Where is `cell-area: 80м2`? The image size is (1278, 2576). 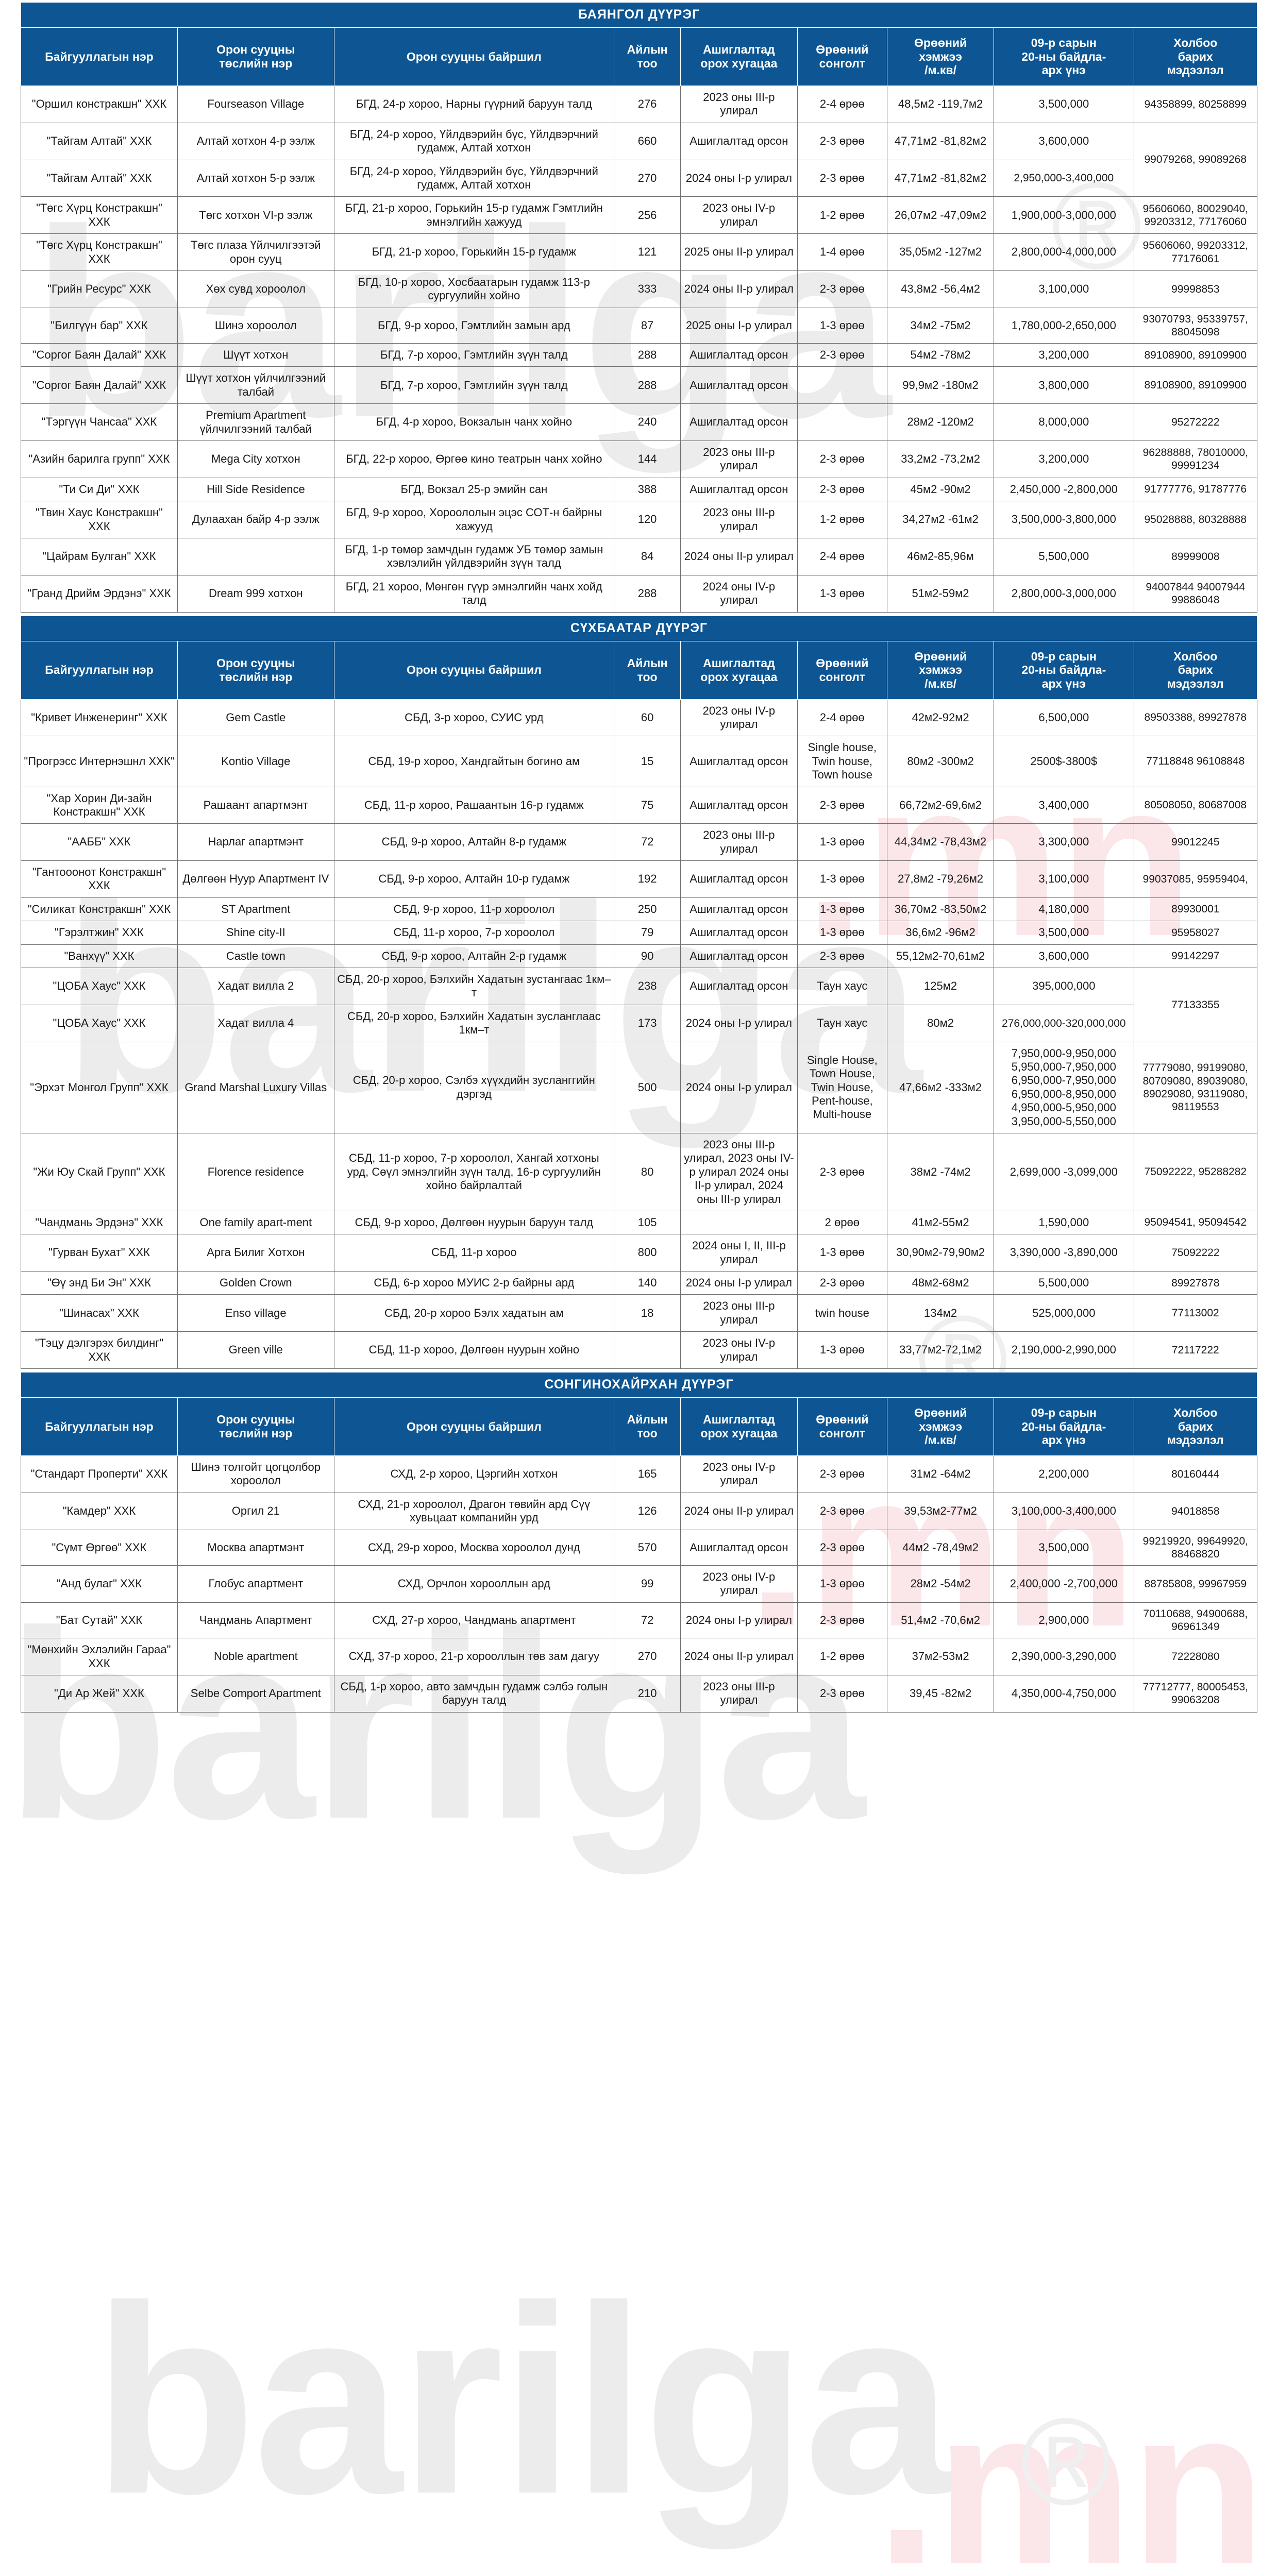
cell-area: 80м2 is located at coordinates (941, 1023).